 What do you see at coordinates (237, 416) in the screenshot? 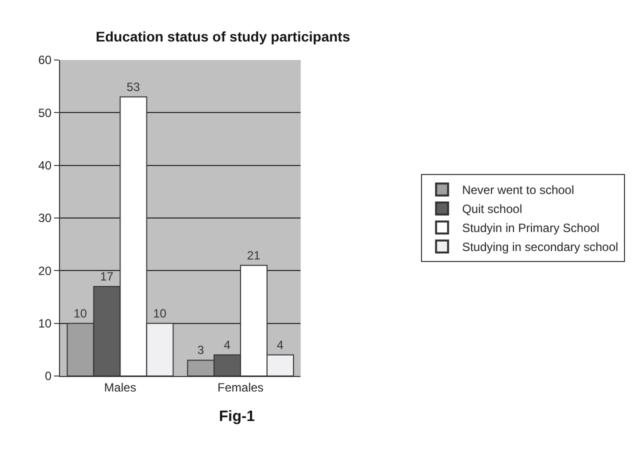
I see `text: Fig-1` at bounding box center [237, 416].